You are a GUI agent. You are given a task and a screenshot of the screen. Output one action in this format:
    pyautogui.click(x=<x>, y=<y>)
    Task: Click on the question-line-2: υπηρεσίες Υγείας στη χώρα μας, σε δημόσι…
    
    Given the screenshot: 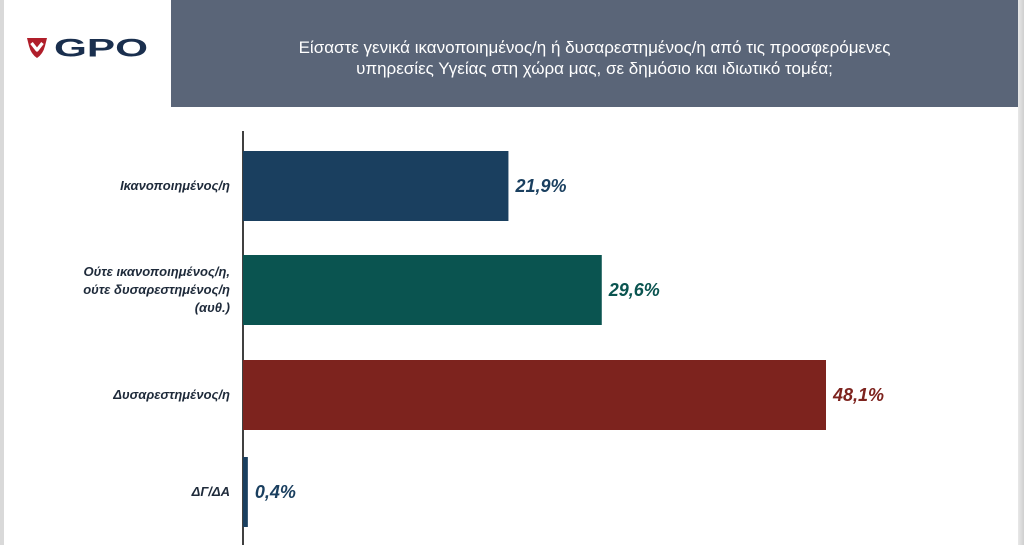 What is the action you would take?
    pyautogui.click(x=594, y=68)
    